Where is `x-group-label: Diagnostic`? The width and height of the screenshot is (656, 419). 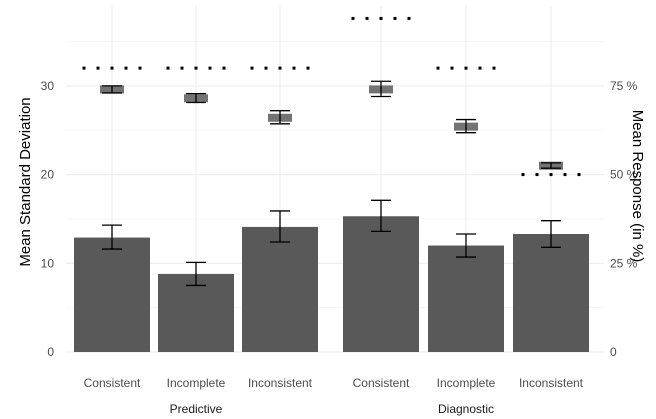 x-group-label: Diagnostic is located at coordinates (466, 409).